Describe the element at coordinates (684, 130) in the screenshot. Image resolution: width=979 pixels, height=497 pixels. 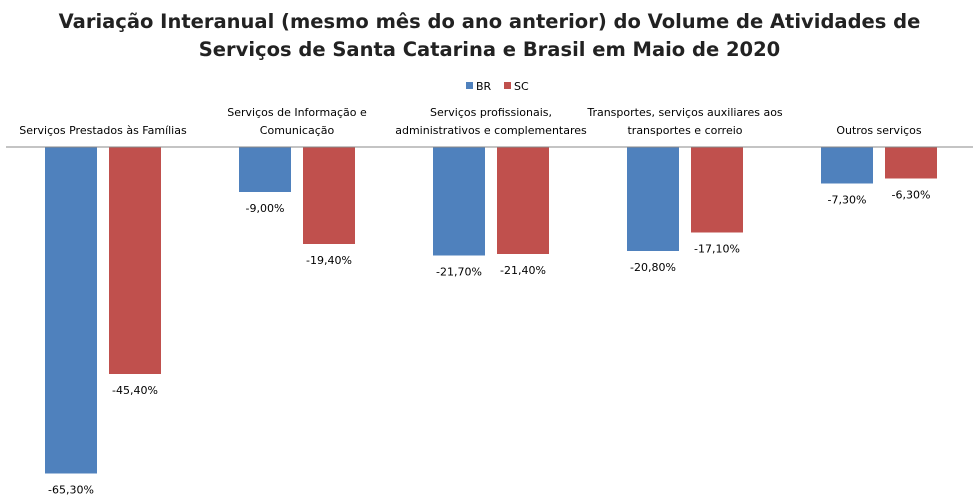
I see `category-label: transportes e correio` at that location.